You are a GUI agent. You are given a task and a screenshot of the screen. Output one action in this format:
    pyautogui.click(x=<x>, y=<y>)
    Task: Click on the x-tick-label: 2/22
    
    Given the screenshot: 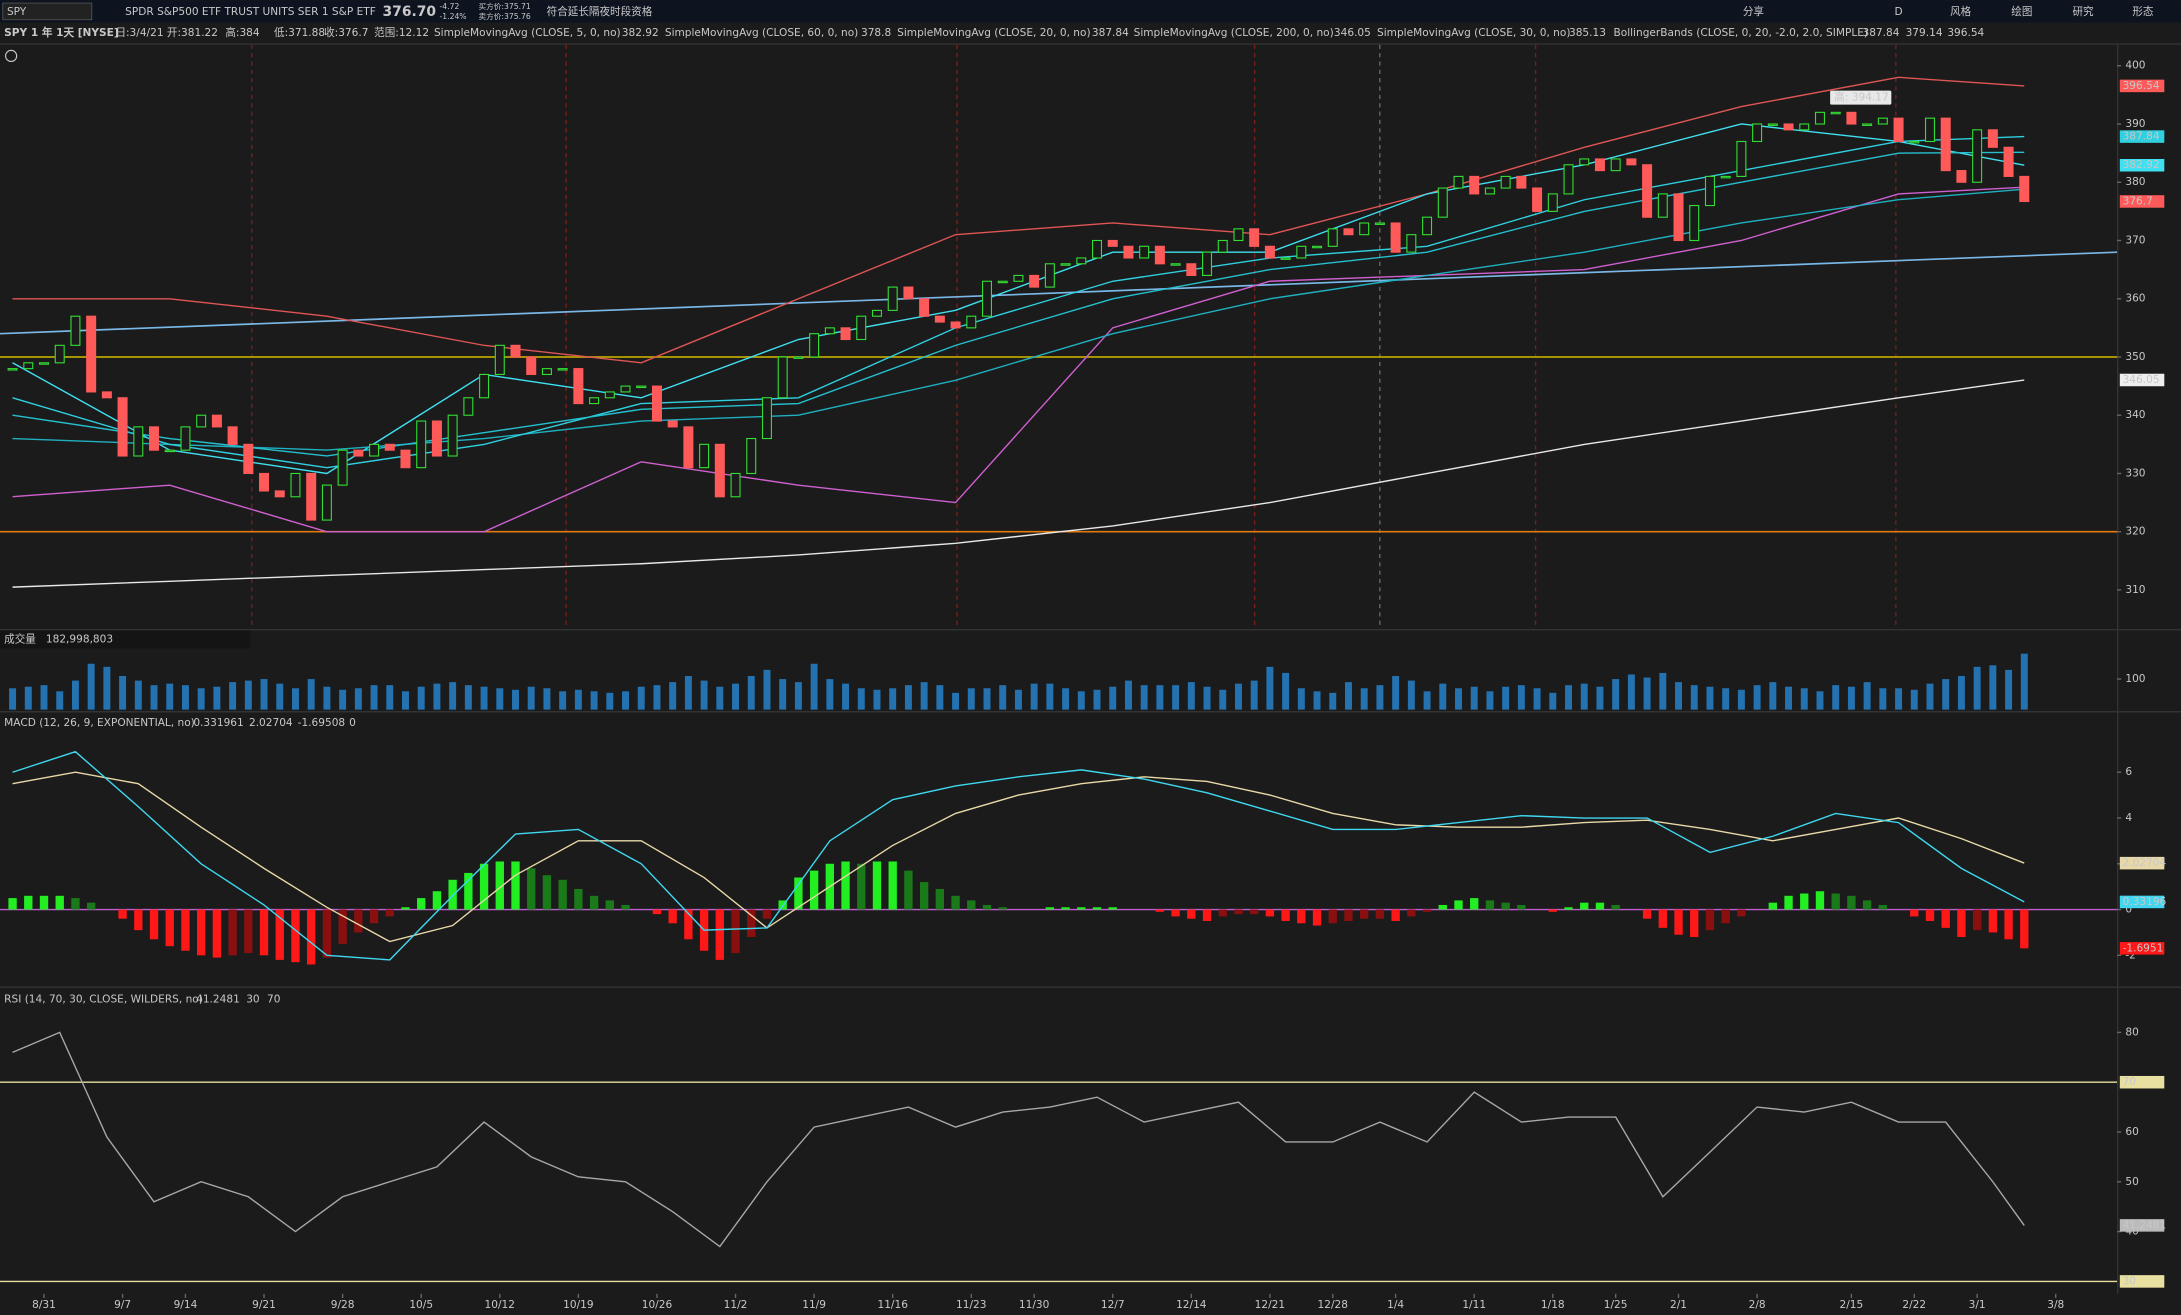 What is the action you would take?
    pyautogui.click(x=1914, y=1305)
    